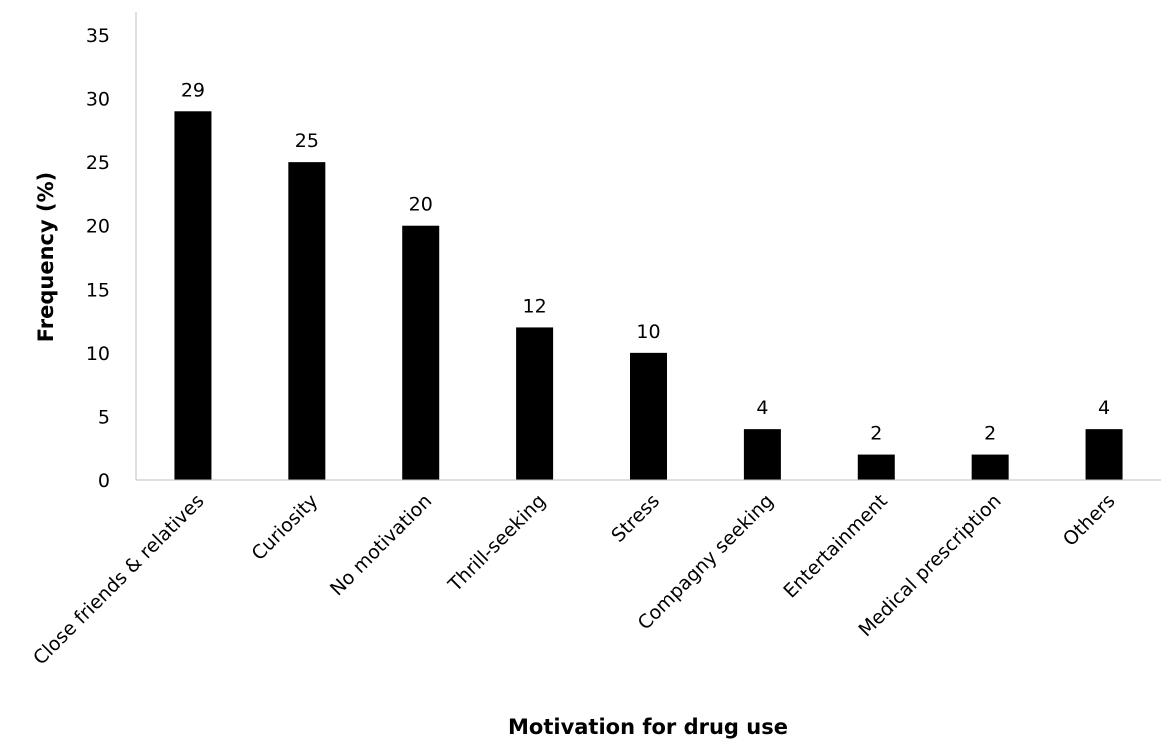 The image size is (1165, 742). Describe the element at coordinates (193, 90) in the screenshot. I see `bar-value-label: 29` at that location.